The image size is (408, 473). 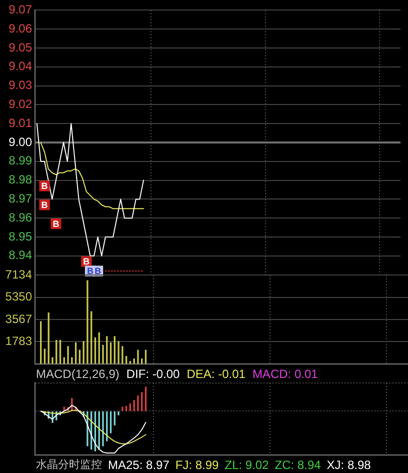 I want to click on chart-title: MACD(12,26,9), so click(x=78, y=374).